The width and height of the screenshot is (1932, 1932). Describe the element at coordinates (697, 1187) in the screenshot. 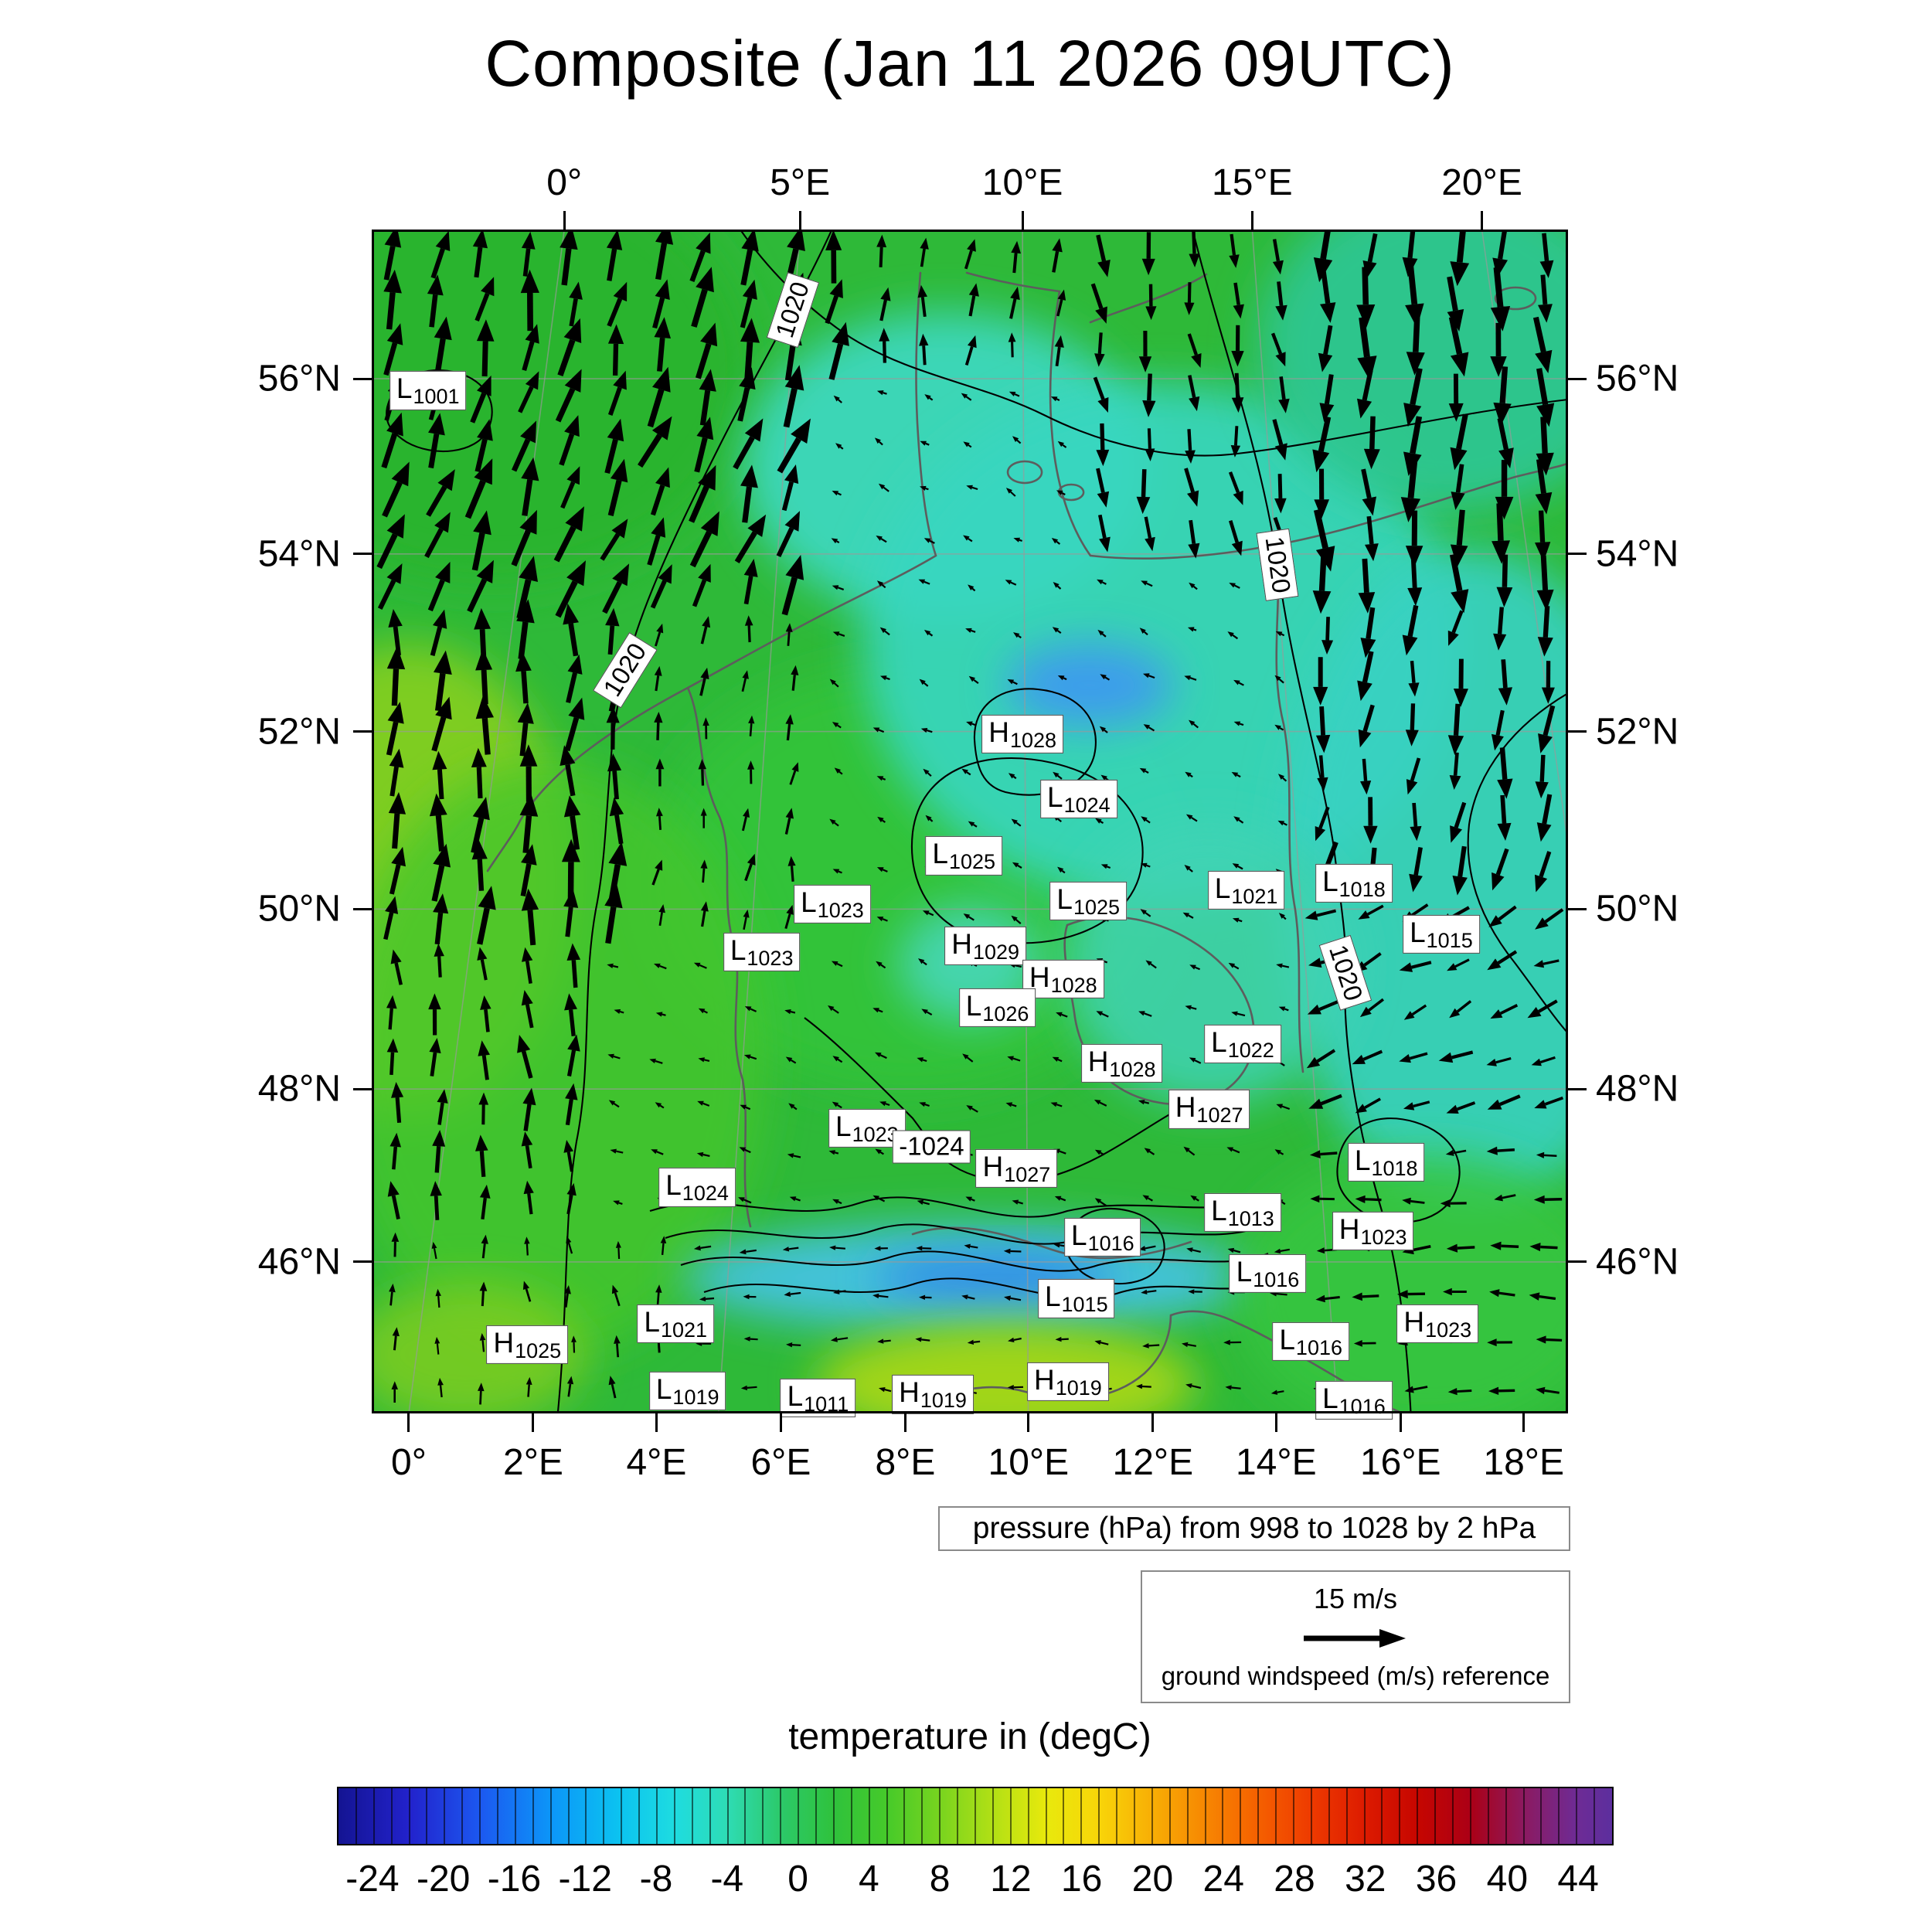

I see `pressure-center-label: L1024` at that location.